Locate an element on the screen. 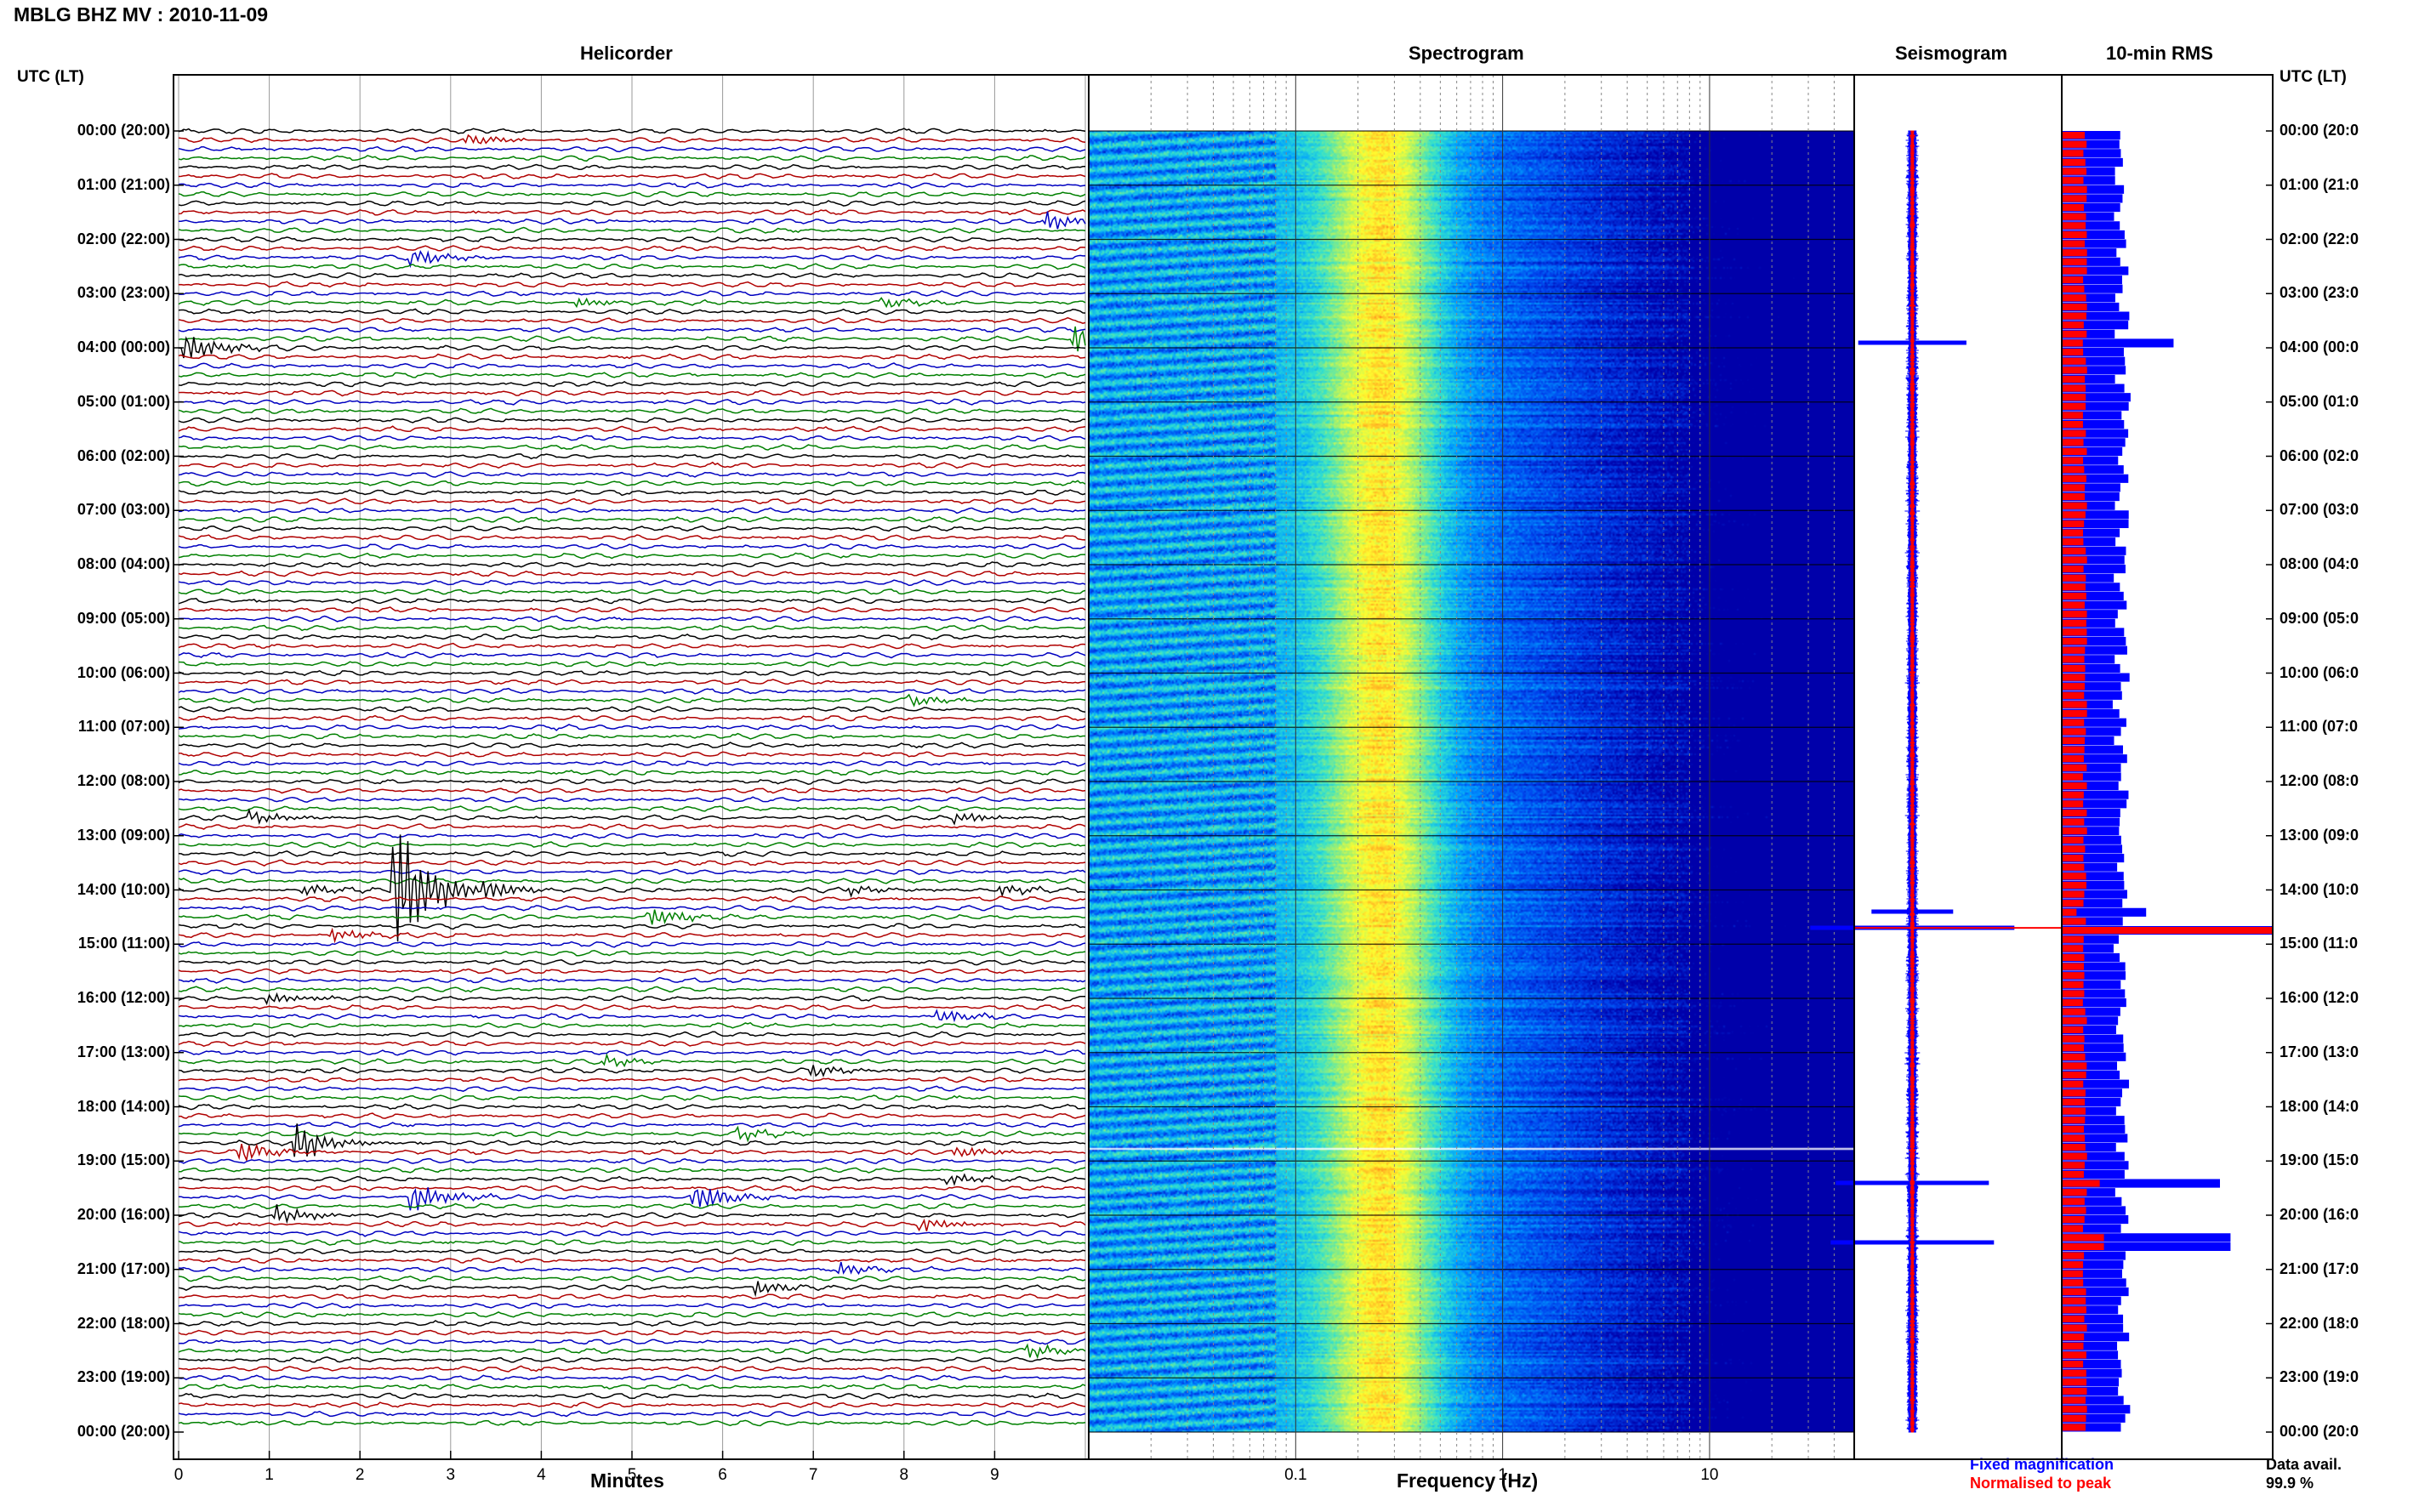  rms-title: 10-min RMS is located at coordinates (2159, 53).